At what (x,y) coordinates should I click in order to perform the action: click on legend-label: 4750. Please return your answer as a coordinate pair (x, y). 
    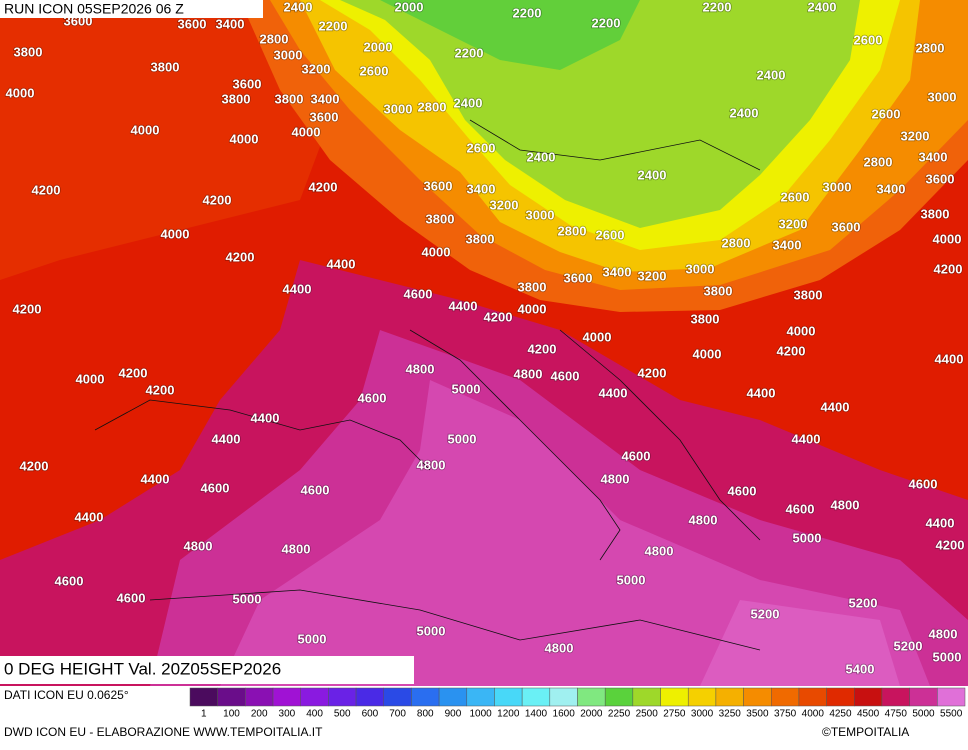
    Looking at the image, I should click on (896, 714).